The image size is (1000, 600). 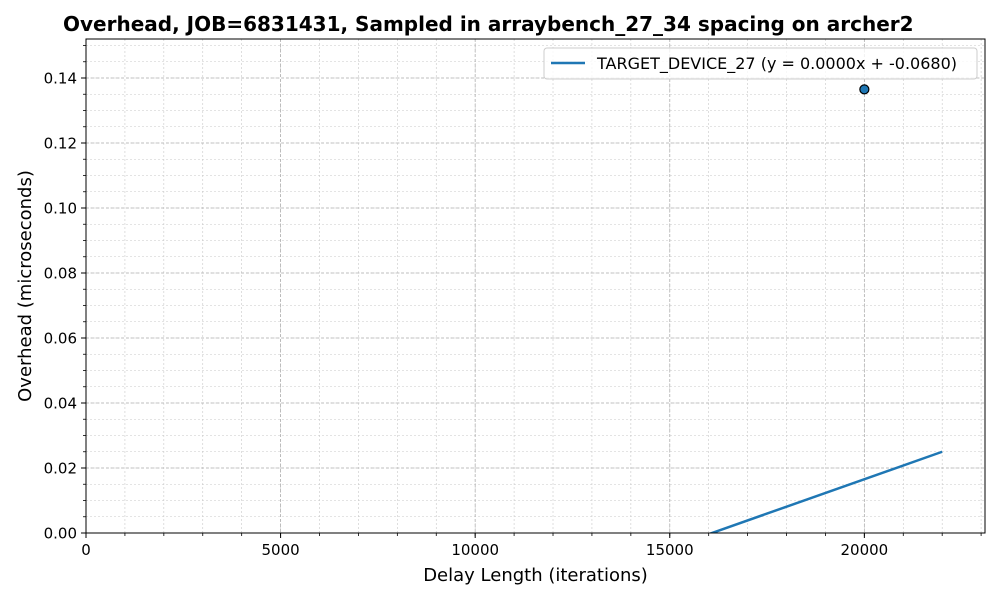 What do you see at coordinates (60, 404) in the screenshot?
I see `y-tick-label: 0.04` at bounding box center [60, 404].